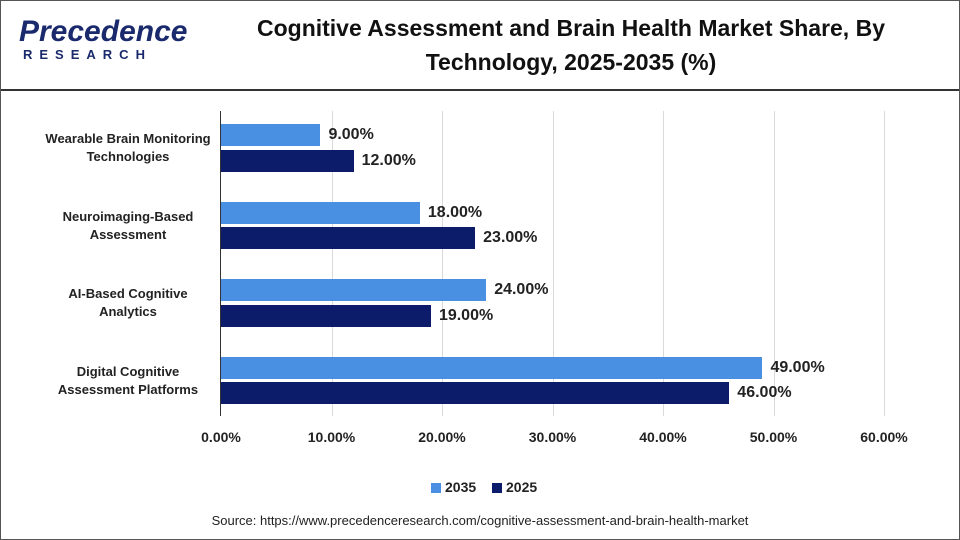 The width and height of the screenshot is (960, 540). Describe the element at coordinates (442, 437) in the screenshot. I see `x-tick-label: 20.00%` at that location.